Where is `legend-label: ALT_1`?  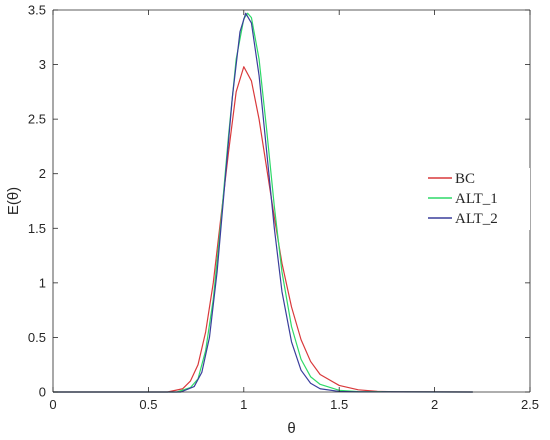 legend-label: ALT_1 is located at coordinates (476, 199).